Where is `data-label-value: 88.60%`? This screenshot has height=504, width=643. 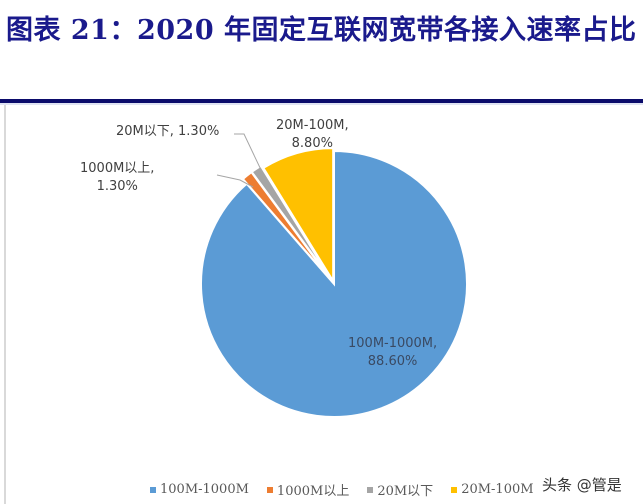
data-label-value: 88.60% is located at coordinates (392, 361).